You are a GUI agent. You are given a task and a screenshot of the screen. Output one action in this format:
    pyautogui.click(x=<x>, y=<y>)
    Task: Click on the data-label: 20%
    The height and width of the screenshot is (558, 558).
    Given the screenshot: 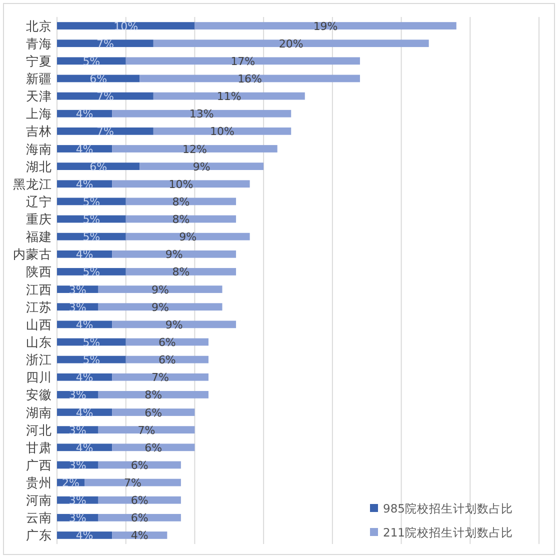 What is the action you would take?
    pyautogui.click(x=291, y=43)
    